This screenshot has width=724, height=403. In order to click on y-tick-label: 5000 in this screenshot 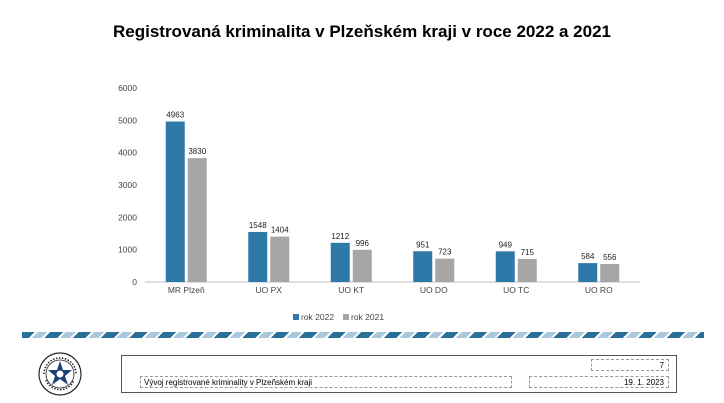, I will do `click(127, 120)`.